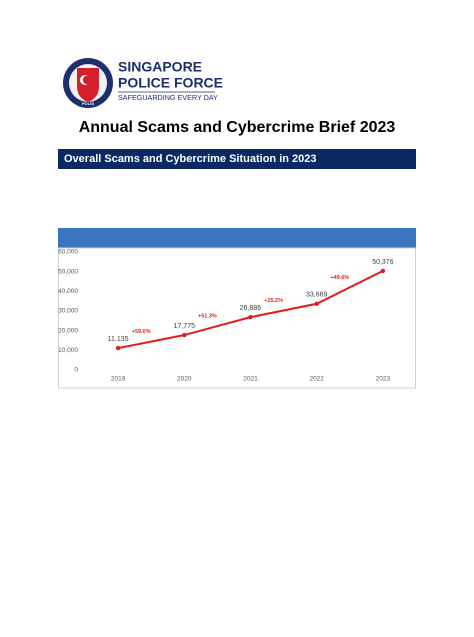 This screenshot has width=474, height=637. What do you see at coordinates (68, 350) in the screenshot?
I see `y-tick-label: 10,000` at bounding box center [68, 350].